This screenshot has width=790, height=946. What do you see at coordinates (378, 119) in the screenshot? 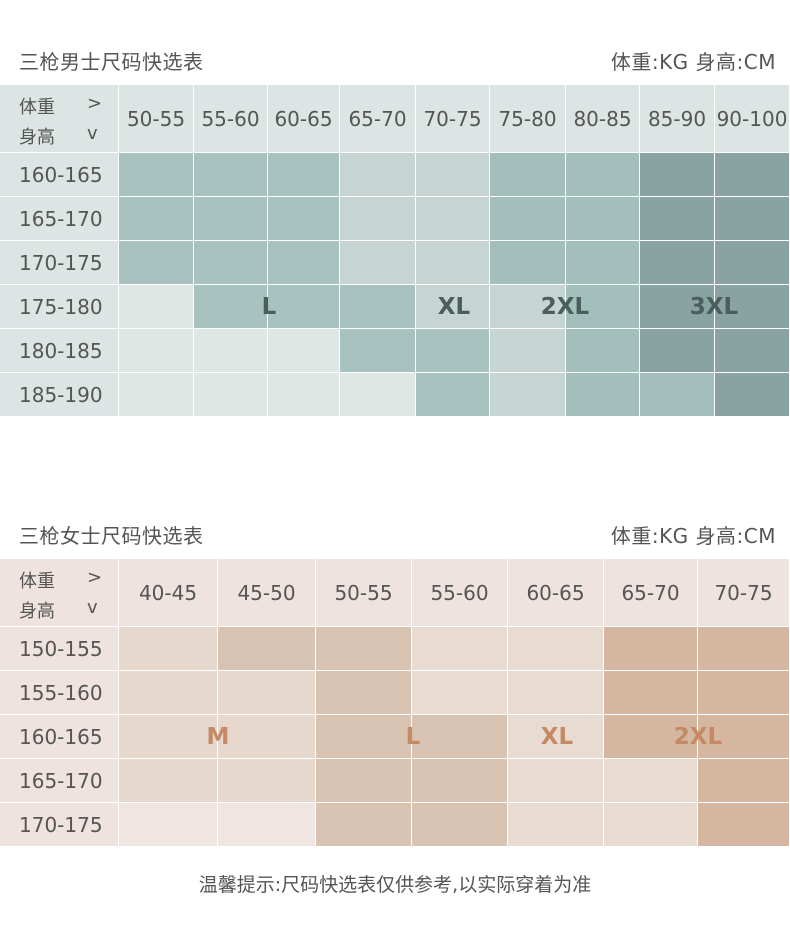
I see `men-weight-header: 65-70` at bounding box center [378, 119].